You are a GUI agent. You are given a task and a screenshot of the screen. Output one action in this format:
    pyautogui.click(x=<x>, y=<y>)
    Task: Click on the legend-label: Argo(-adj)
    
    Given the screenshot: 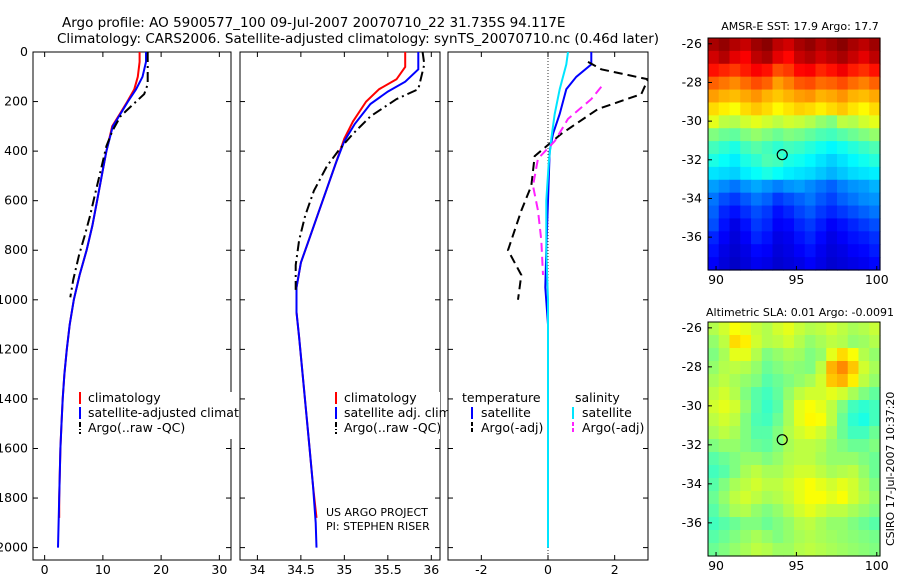 What is the action you would take?
    pyautogui.click(x=613, y=427)
    